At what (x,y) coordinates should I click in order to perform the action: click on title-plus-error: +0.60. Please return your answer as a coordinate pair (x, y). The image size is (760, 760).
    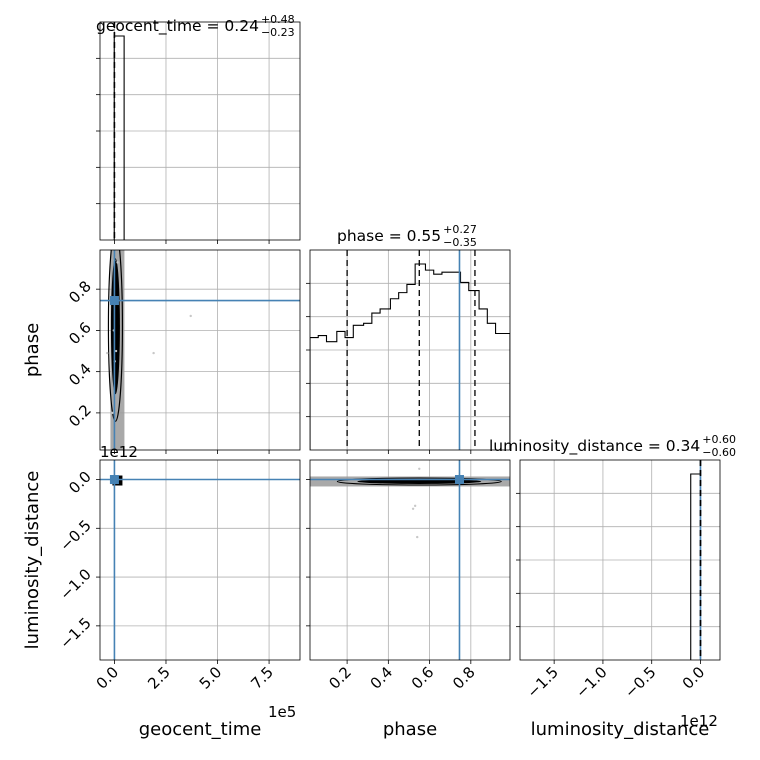
    Looking at the image, I should click on (719, 439).